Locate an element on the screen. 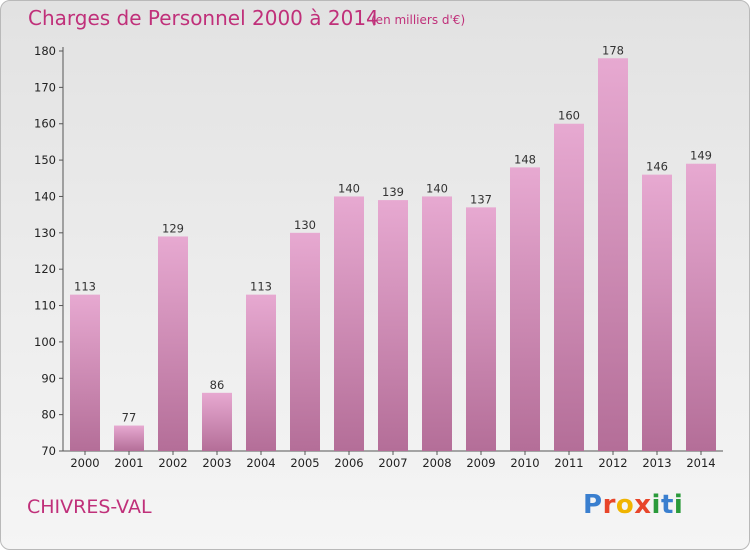  x-tick-label: 2009 is located at coordinates (480, 463).